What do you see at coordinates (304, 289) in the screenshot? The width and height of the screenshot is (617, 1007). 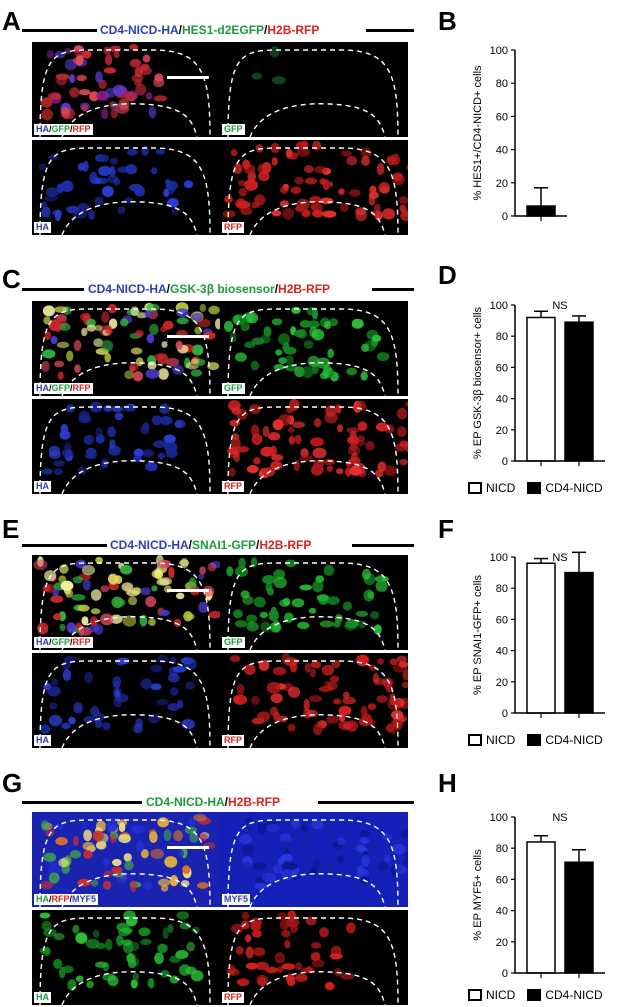 I see `title-segment: H2B-RFP` at bounding box center [304, 289].